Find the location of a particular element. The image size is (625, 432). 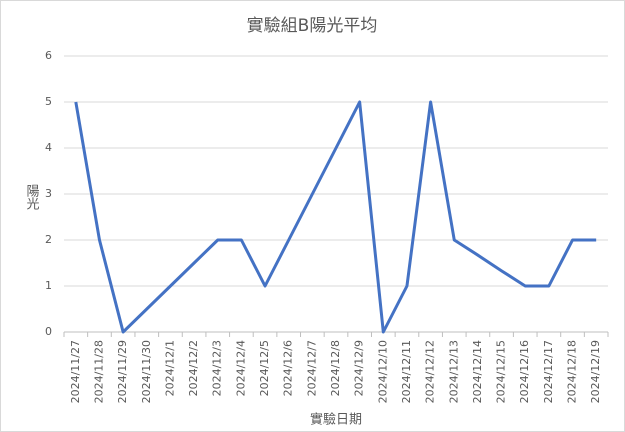

x-tick-label: 2024/11/28 is located at coordinates (98, 371).